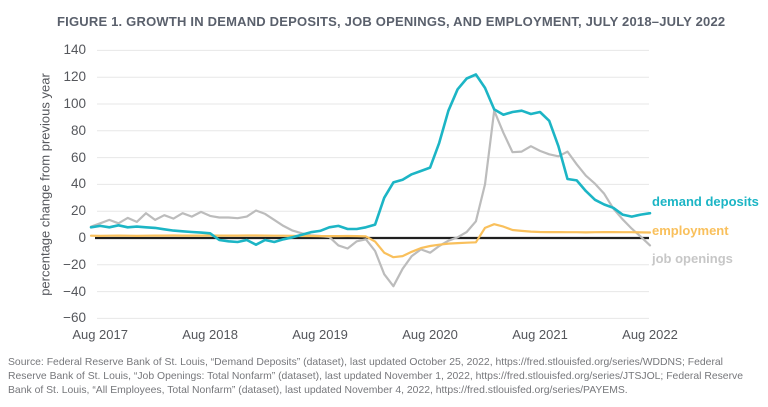 The image size is (768, 407). I want to click on y-tick-label: 80, so click(78, 130).